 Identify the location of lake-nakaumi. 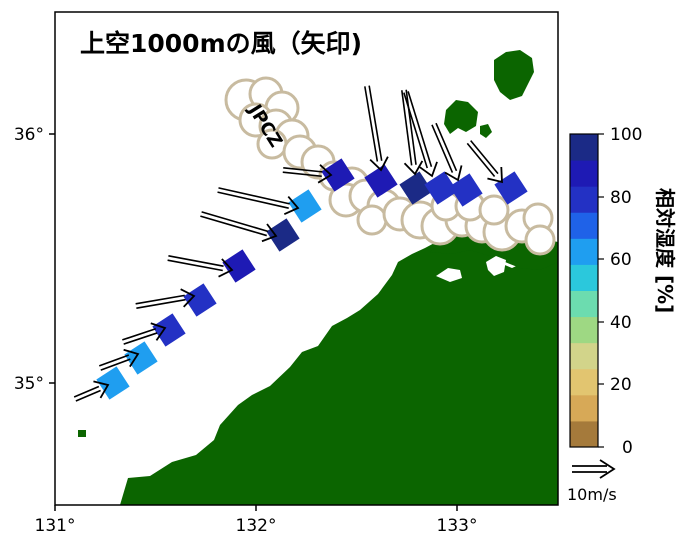
(496, 266).